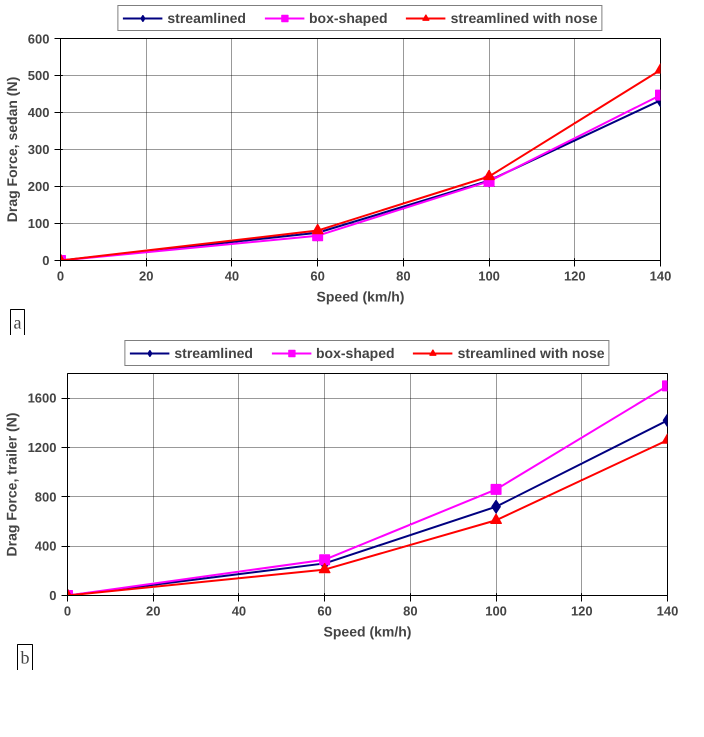 The height and width of the screenshot is (737, 704). Describe the element at coordinates (68, 611) in the screenshot. I see `x-tick-label: 0` at that location.